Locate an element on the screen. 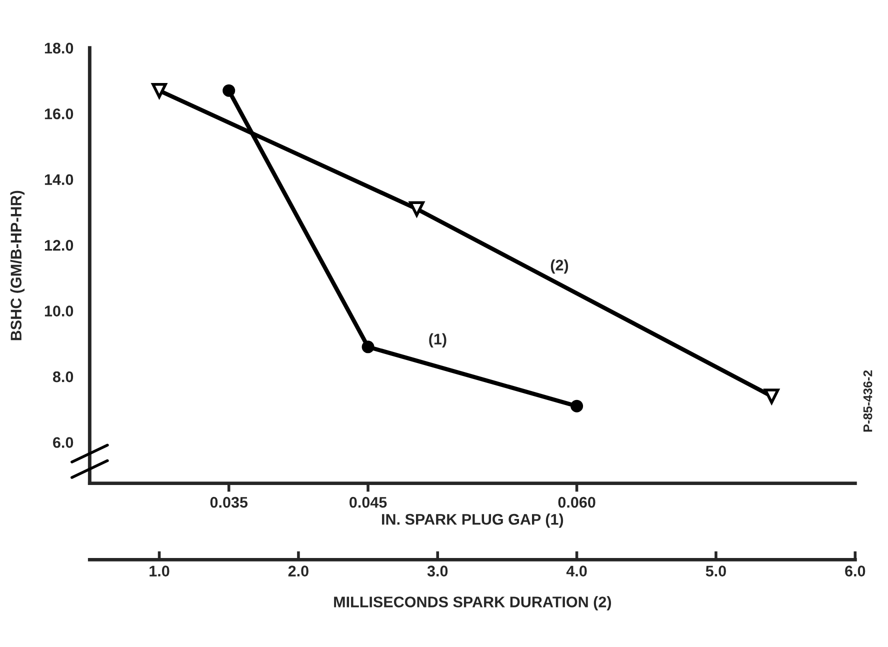 This screenshot has width=888, height=647. series-label: (2) is located at coordinates (559, 266).